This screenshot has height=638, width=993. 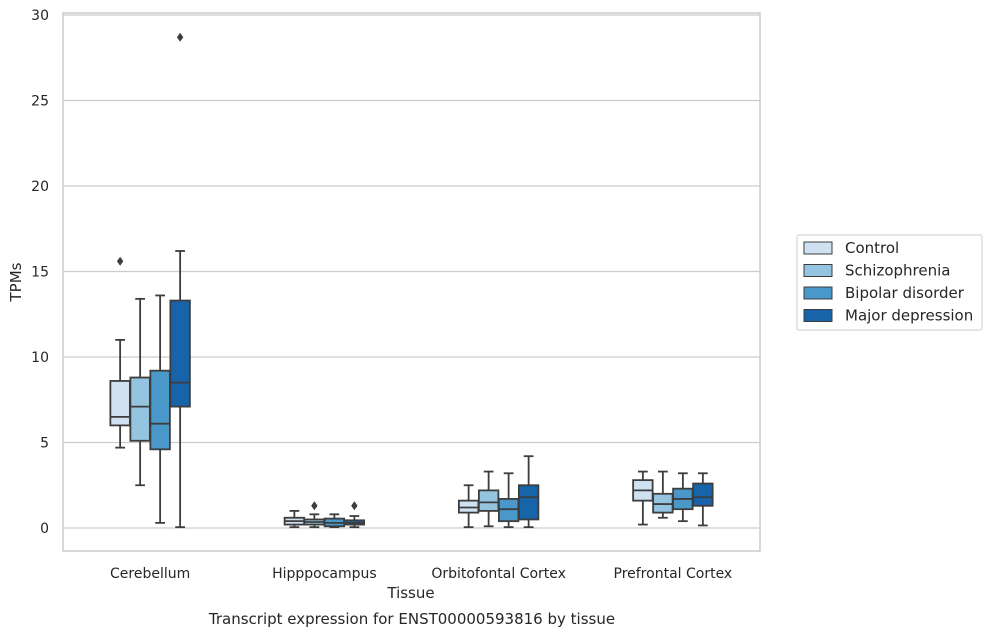 What do you see at coordinates (872, 248) in the screenshot?
I see `legend-label: Control` at bounding box center [872, 248].